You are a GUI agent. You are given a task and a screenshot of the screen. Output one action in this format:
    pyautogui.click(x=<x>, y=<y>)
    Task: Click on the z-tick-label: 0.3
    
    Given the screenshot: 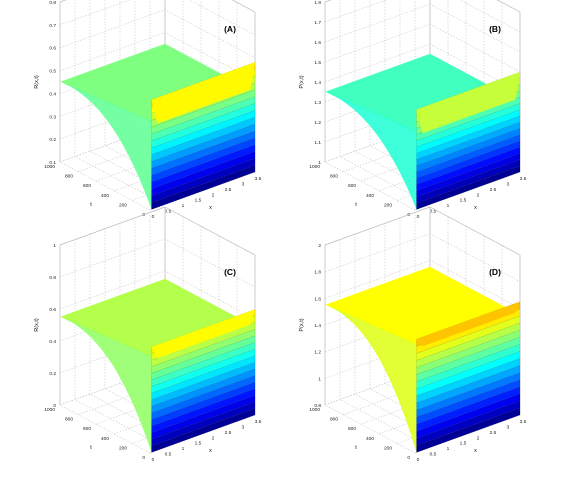 What is the action you would take?
    pyautogui.click(x=52, y=117)
    